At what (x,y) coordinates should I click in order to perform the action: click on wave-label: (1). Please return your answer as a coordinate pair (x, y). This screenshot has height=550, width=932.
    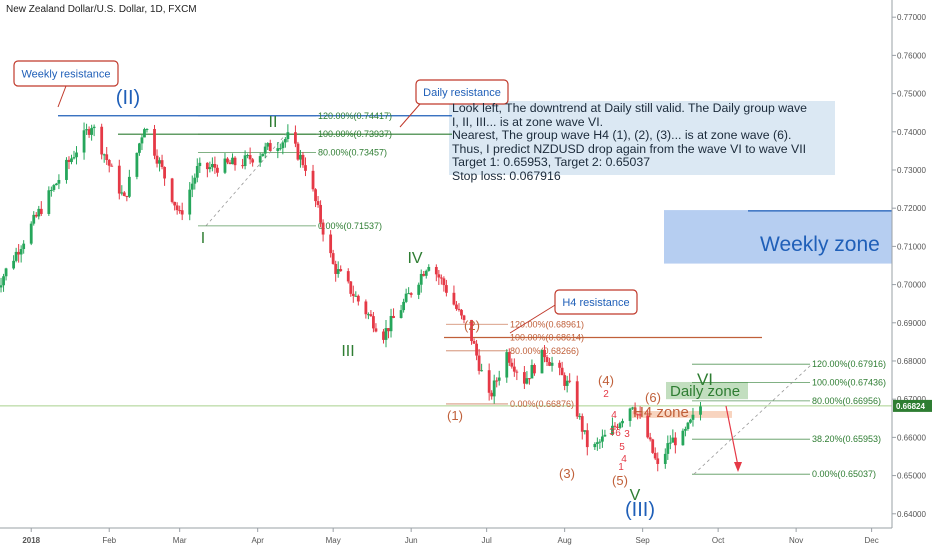
    Looking at the image, I should click on (455, 415).